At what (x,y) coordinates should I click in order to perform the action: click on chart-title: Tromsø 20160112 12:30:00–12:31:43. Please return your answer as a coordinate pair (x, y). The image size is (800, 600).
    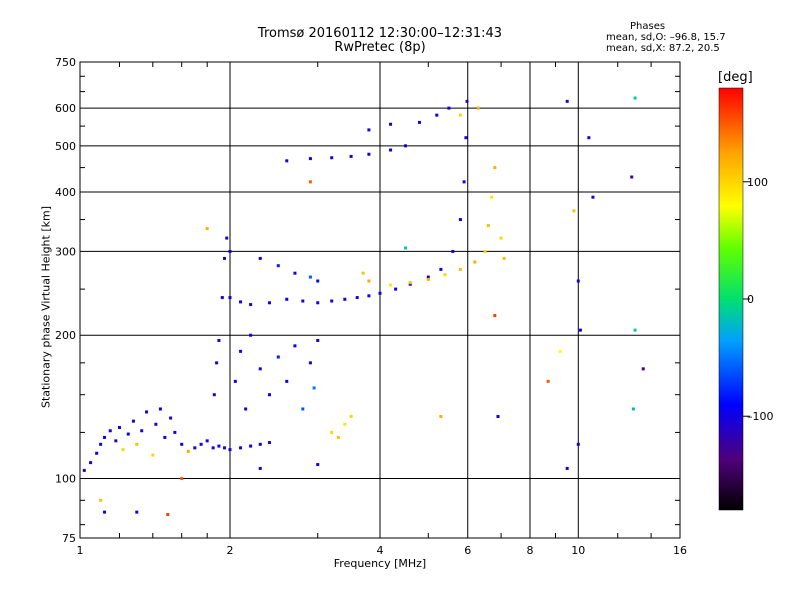
    Looking at the image, I should click on (380, 33).